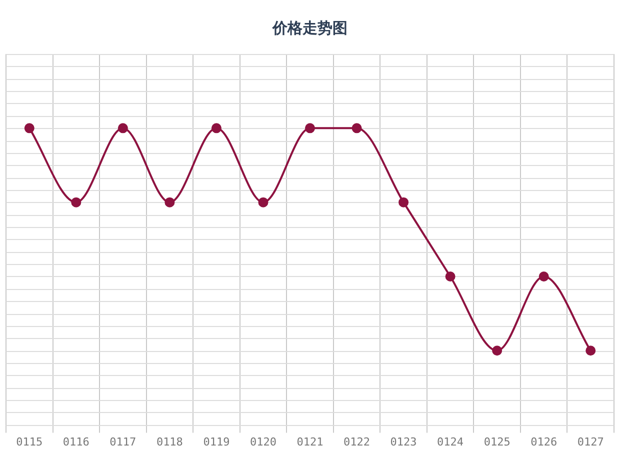 This screenshot has width=620, height=460. Describe the element at coordinates (357, 441) in the screenshot. I see `x-tick-label: 0122` at that location.